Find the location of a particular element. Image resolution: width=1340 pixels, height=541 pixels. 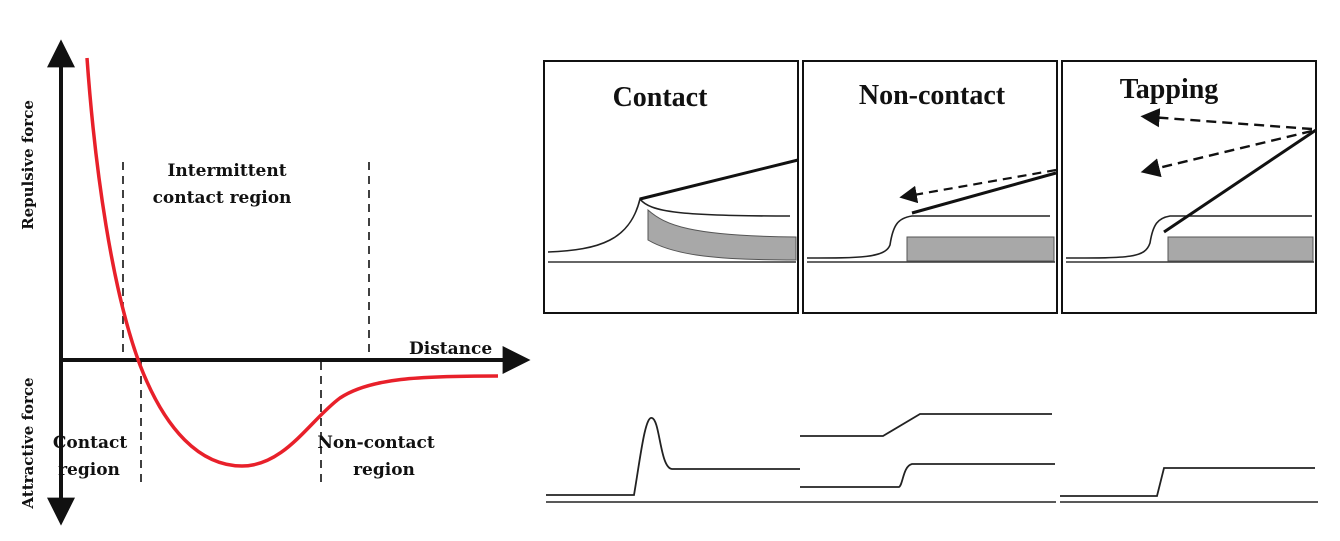

panel-tapping: Tapping is located at coordinates (1189, 187).